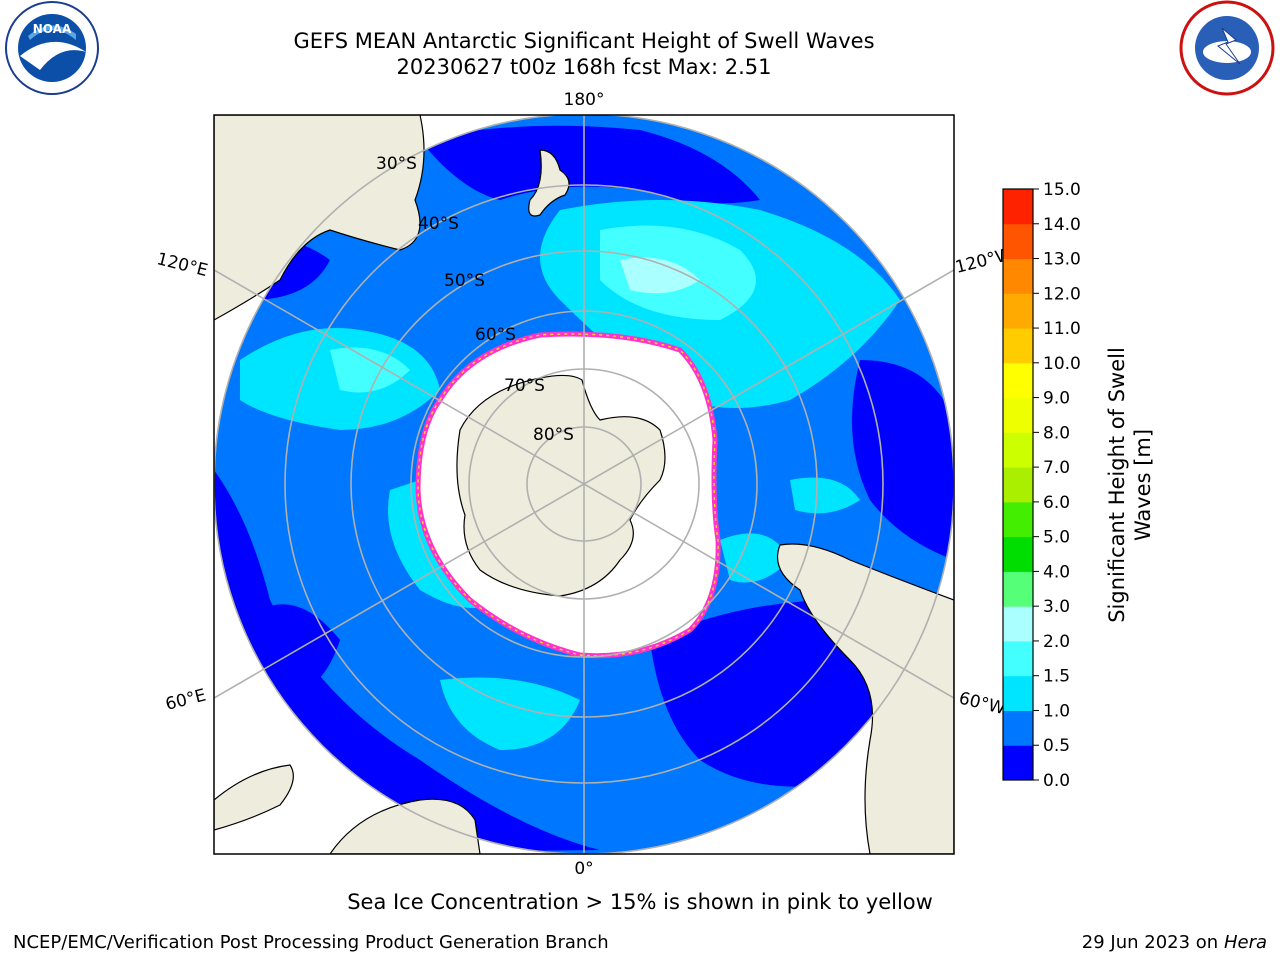 This screenshot has width=1280, height=960. I want to click on colorbar-tick-label: 1.0, so click(1056, 711).